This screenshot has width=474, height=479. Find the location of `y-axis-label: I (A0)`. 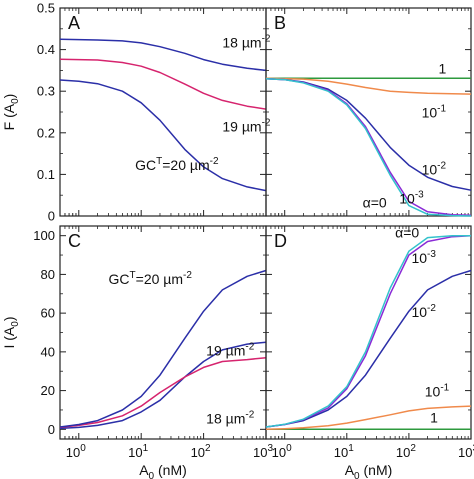

y-axis-label: I (A0) is located at coordinates (11, 332).